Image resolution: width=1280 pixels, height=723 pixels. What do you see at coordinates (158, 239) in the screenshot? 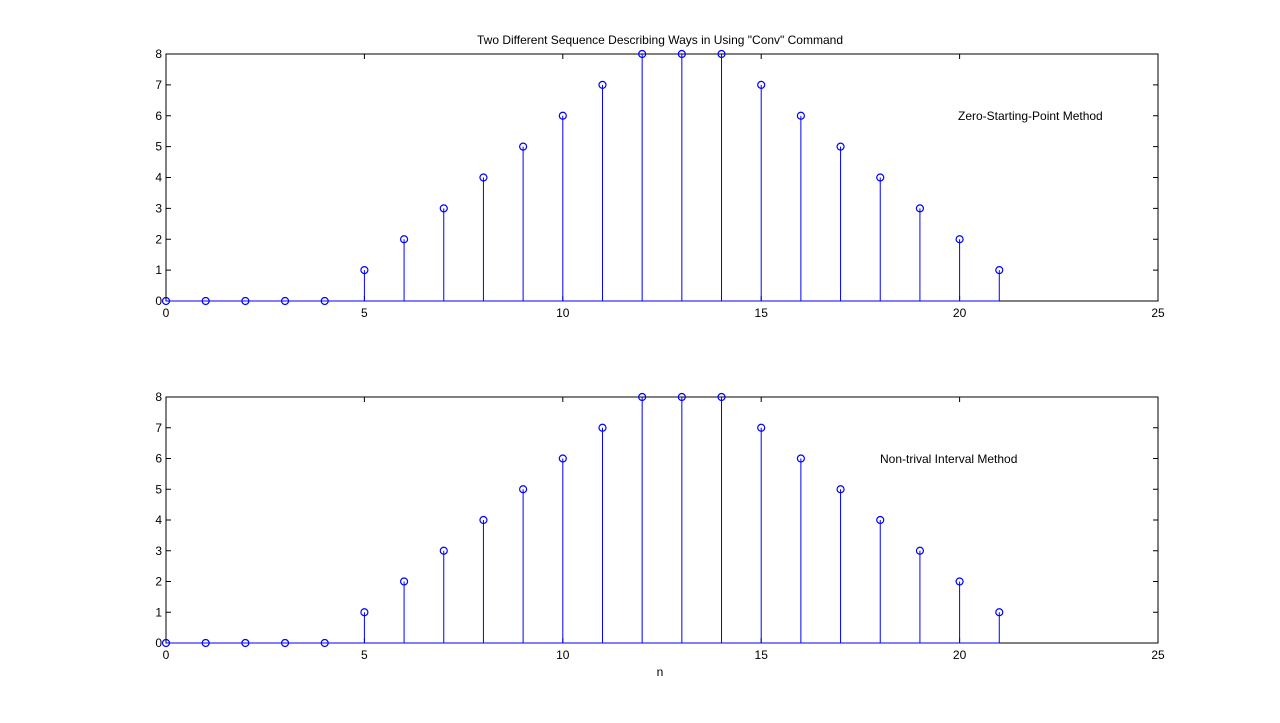
I see `top-y-tick-label: 2` at bounding box center [158, 239].